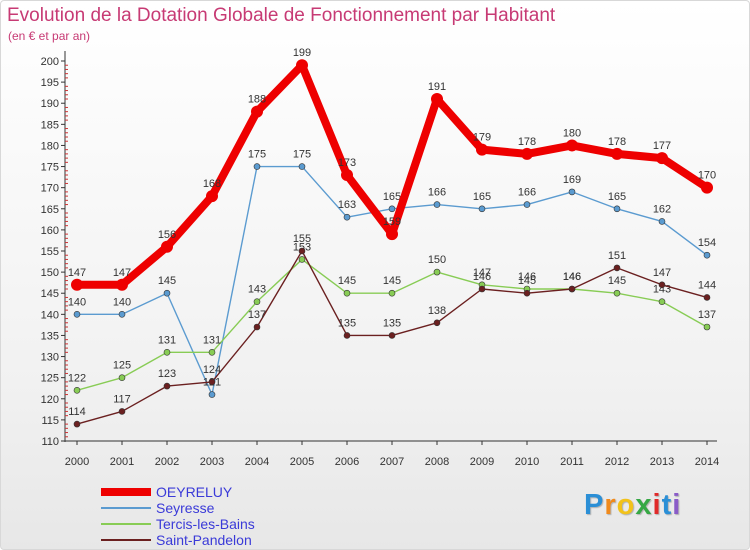 The image size is (750, 550). What do you see at coordinates (77, 378) in the screenshot?
I see `data-label: 122` at bounding box center [77, 378].